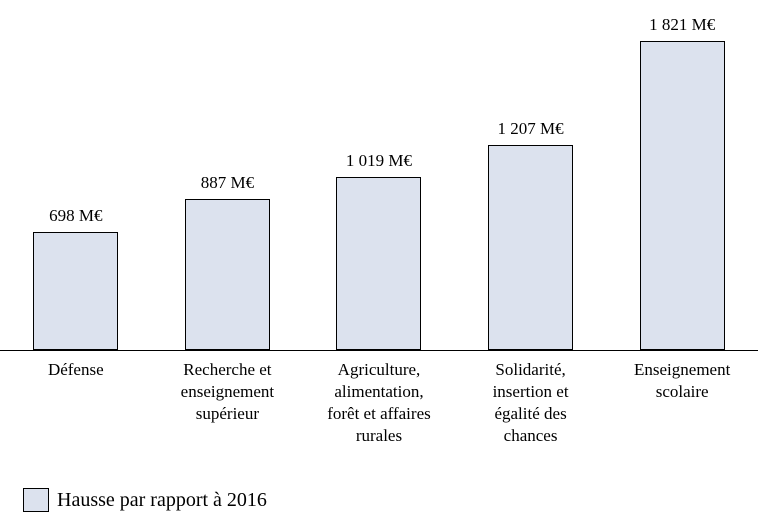 This screenshot has height=524, width=758. I want to click on legend-label: Hausse par rapport à 2016, so click(162, 500).